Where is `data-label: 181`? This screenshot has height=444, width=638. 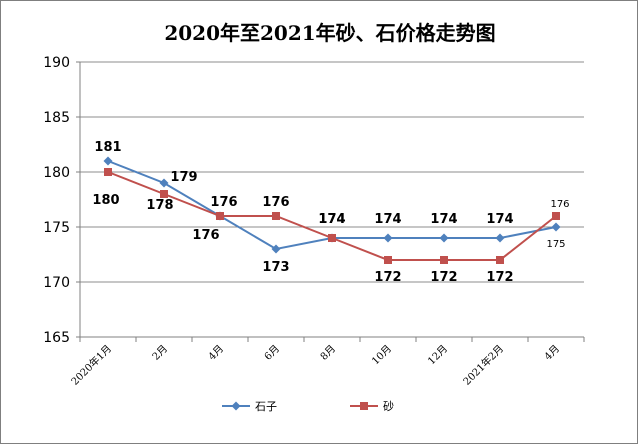 data-label: 181 is located at coordinates (107, 147).